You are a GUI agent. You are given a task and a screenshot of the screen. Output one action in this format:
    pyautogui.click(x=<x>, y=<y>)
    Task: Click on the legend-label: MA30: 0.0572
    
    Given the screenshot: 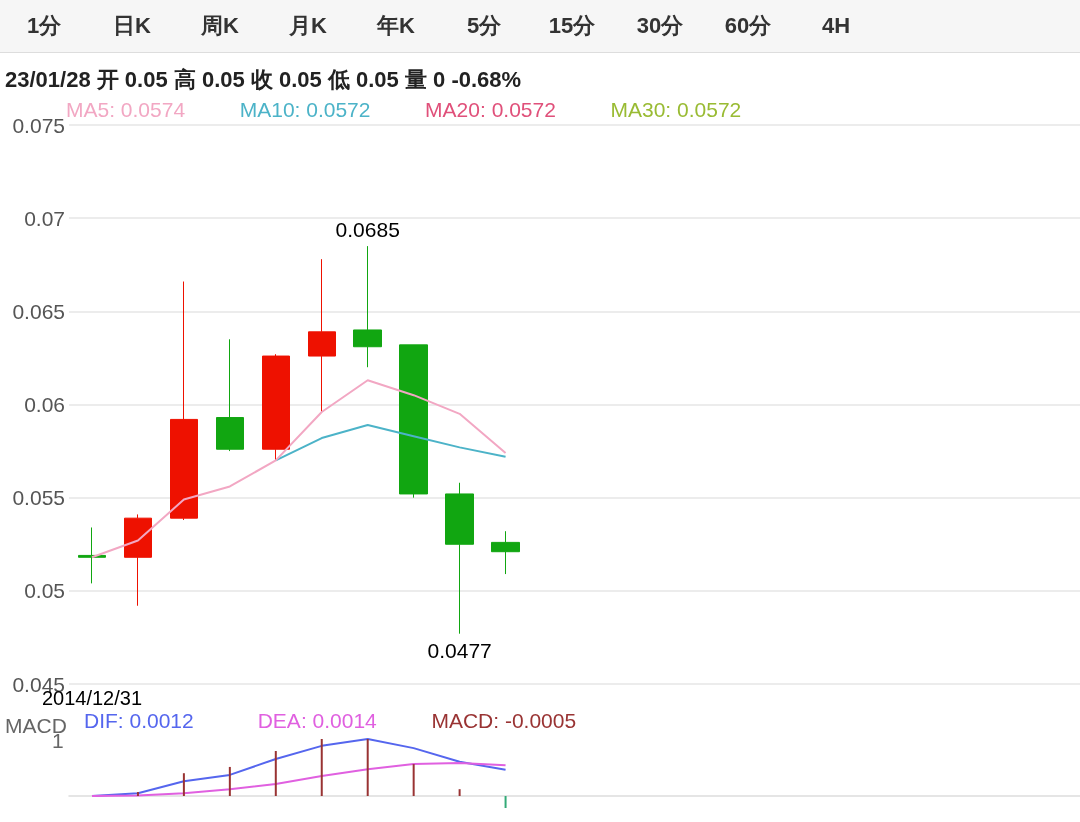 What is the action you would take?
    pyautogui.click(x=676, y=109)
    